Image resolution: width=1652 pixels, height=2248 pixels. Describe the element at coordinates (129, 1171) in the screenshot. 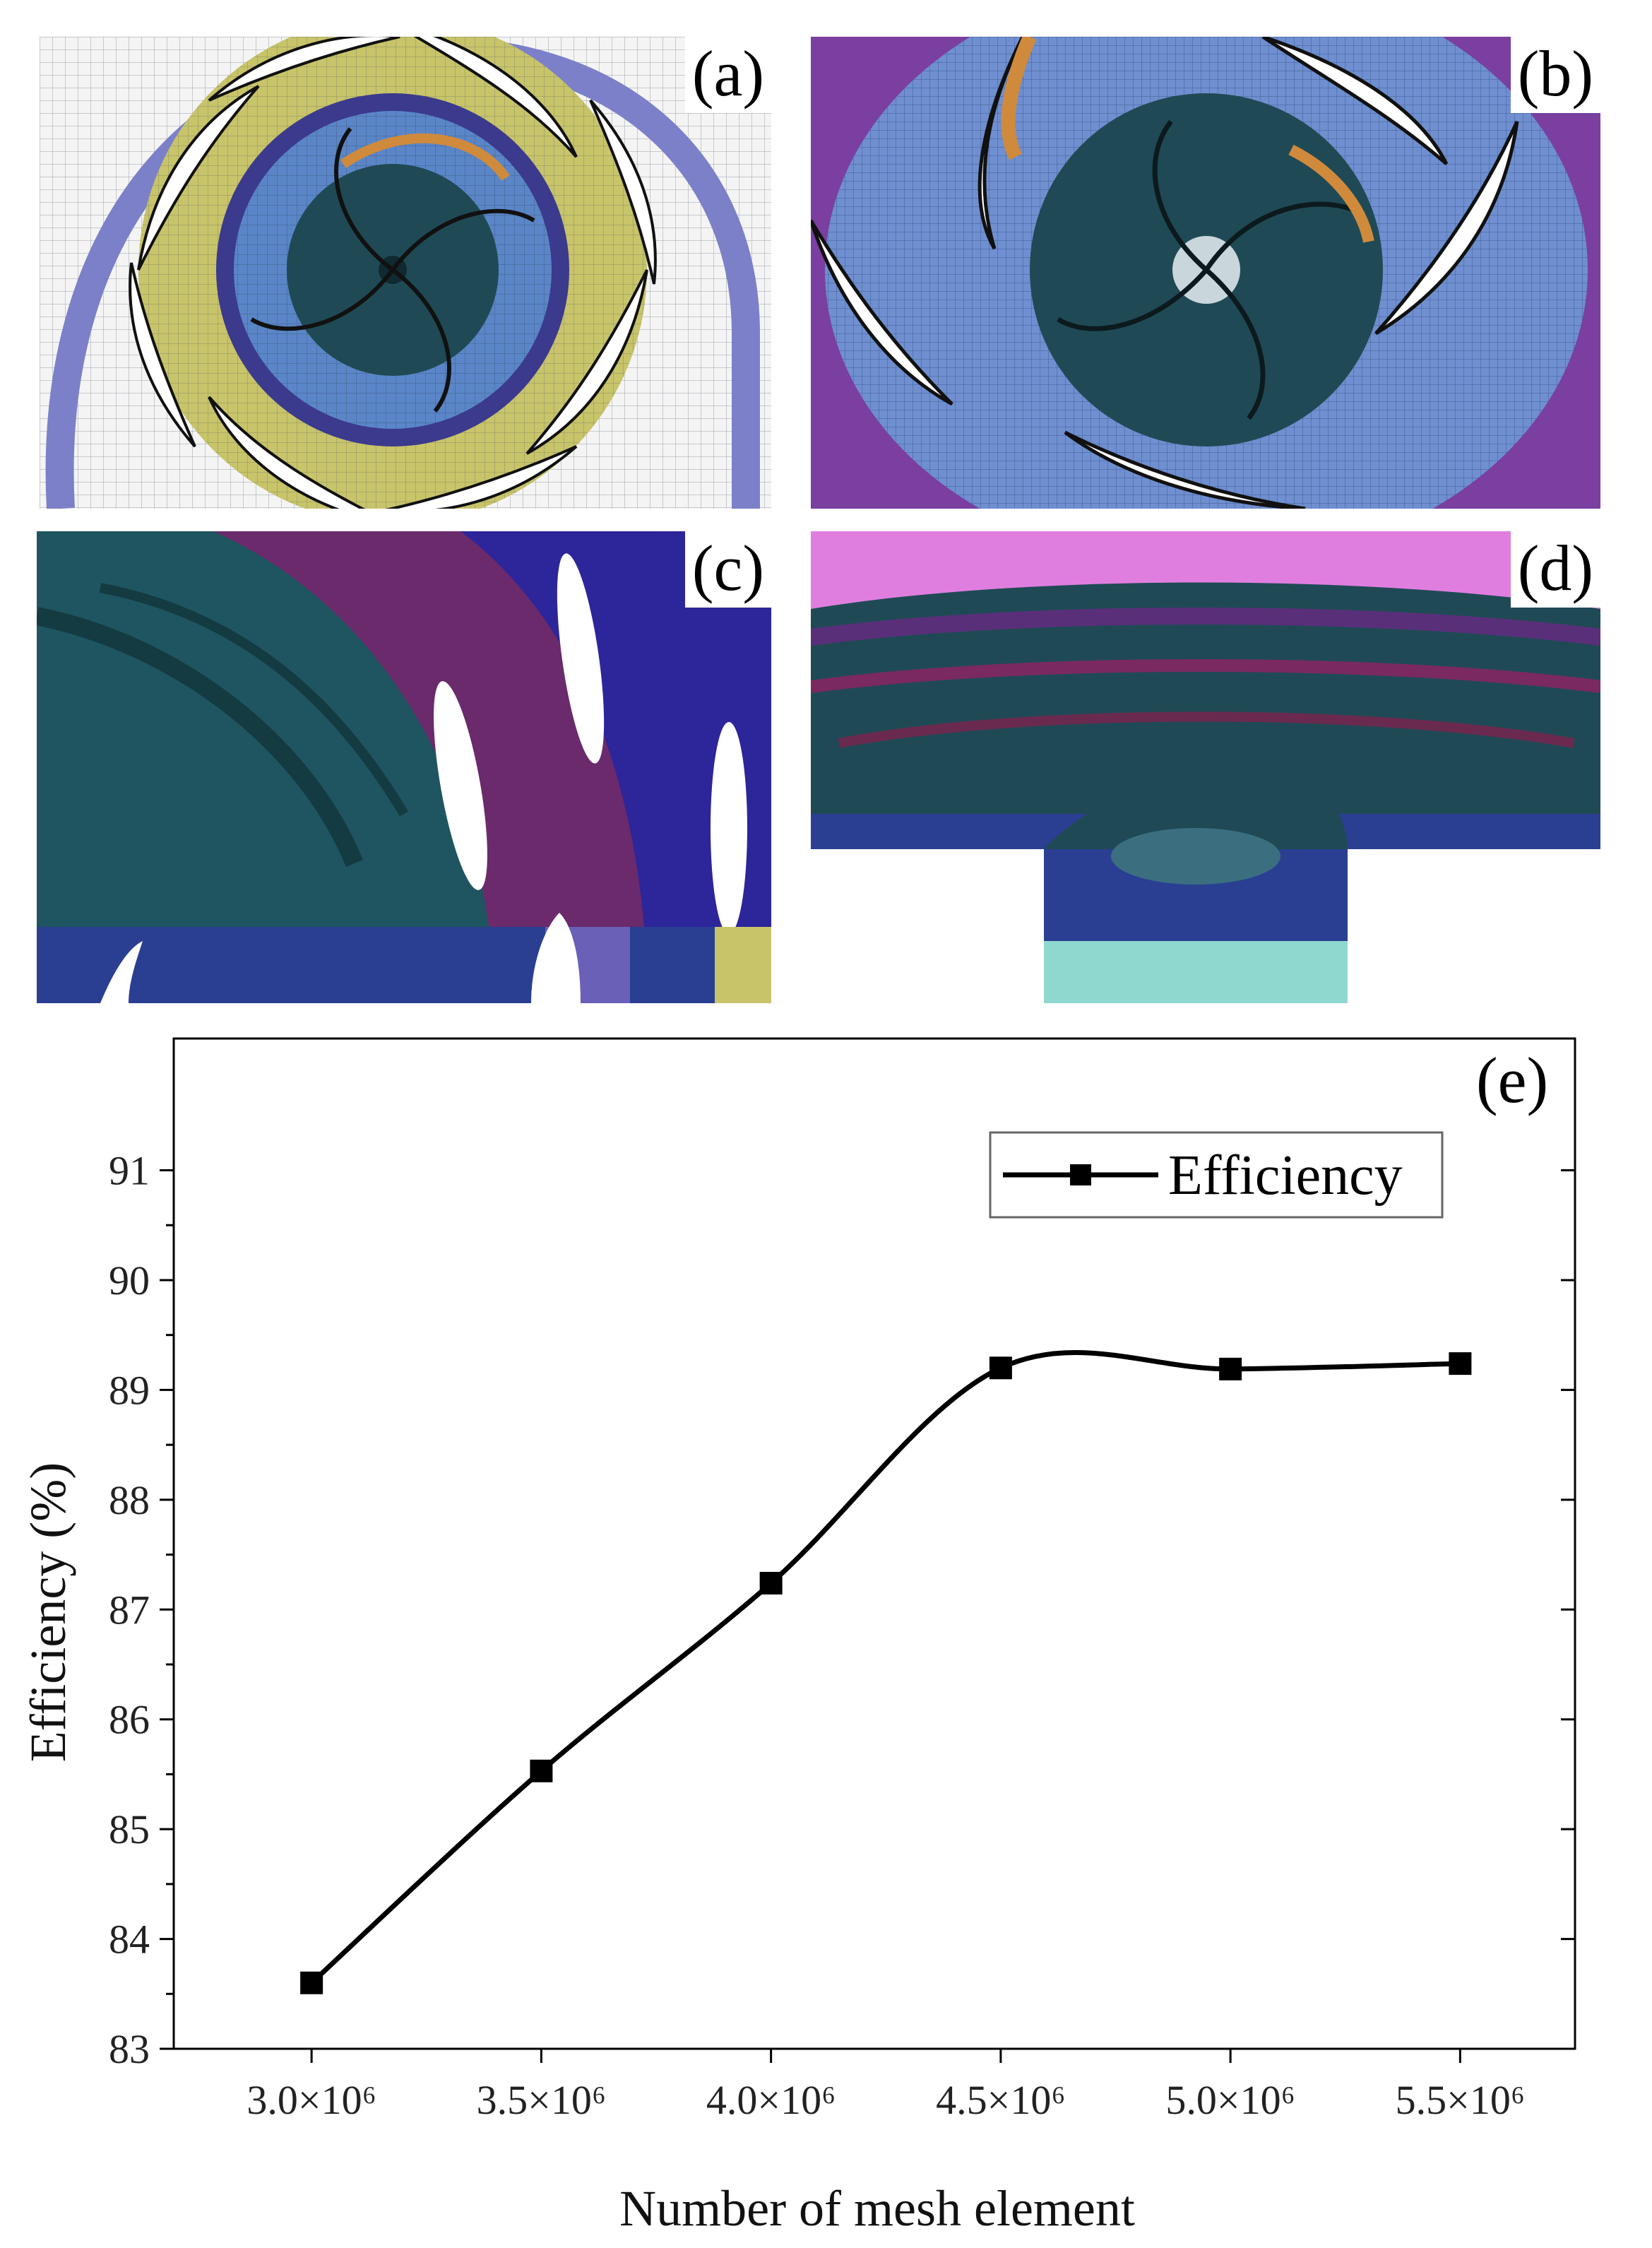

I see `y-tick-label: 91` at that location.